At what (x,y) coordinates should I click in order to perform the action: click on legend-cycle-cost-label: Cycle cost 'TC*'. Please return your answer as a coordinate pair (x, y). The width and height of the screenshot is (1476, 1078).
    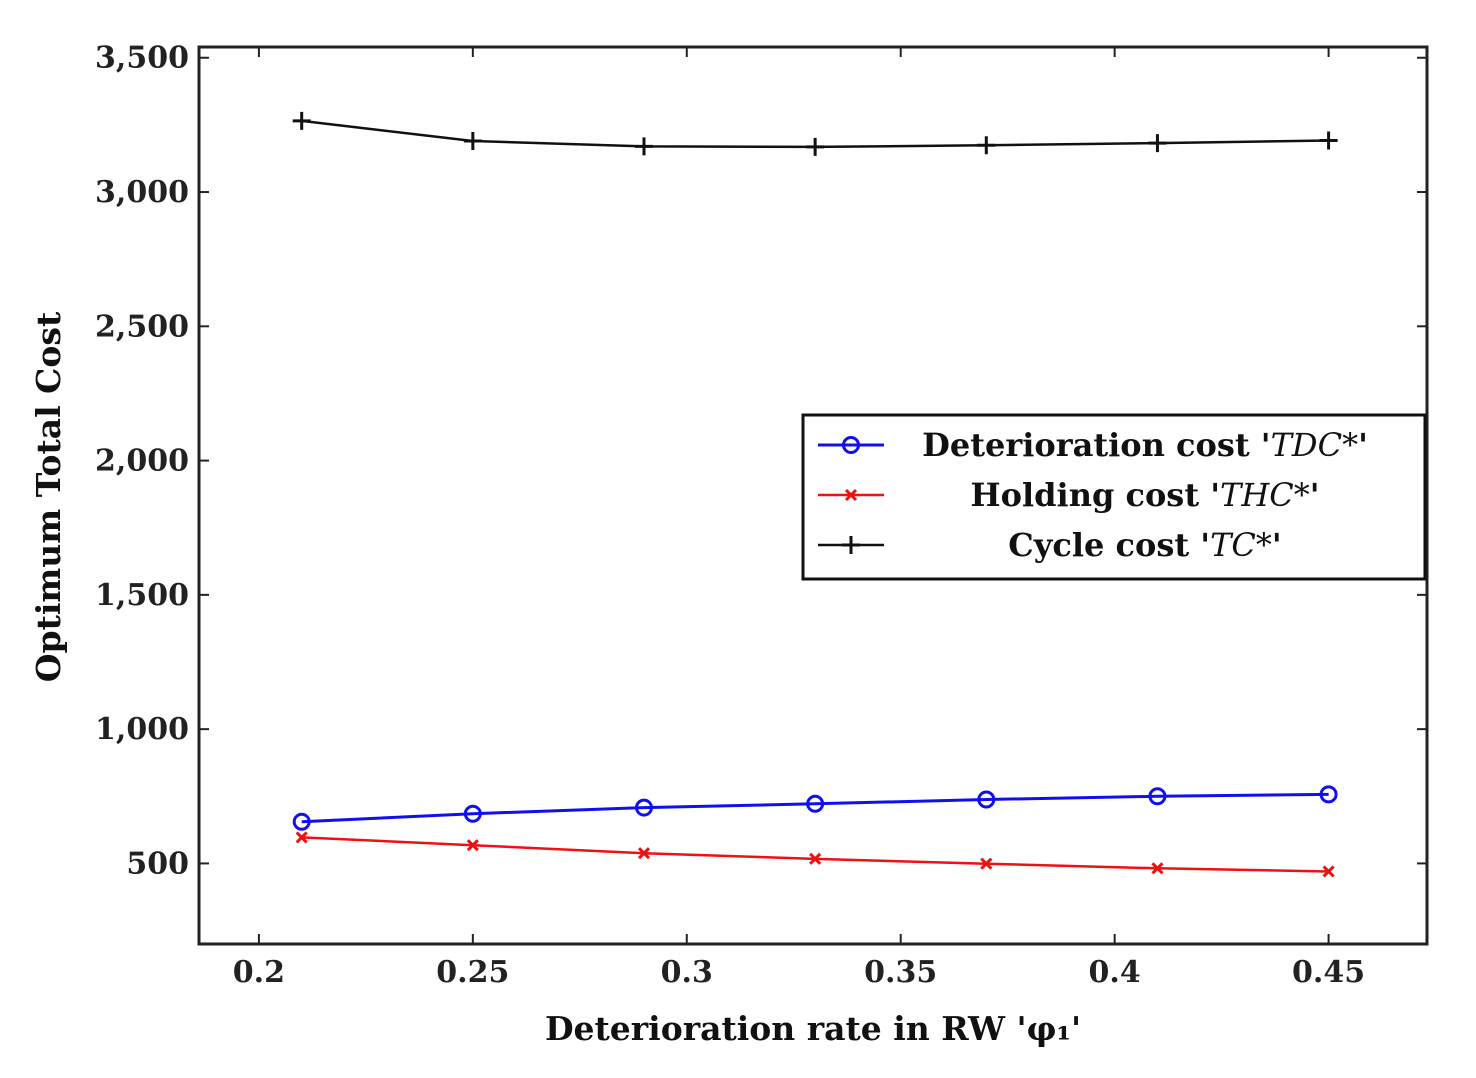
    Looking at the image, I should click on (1144, 545).